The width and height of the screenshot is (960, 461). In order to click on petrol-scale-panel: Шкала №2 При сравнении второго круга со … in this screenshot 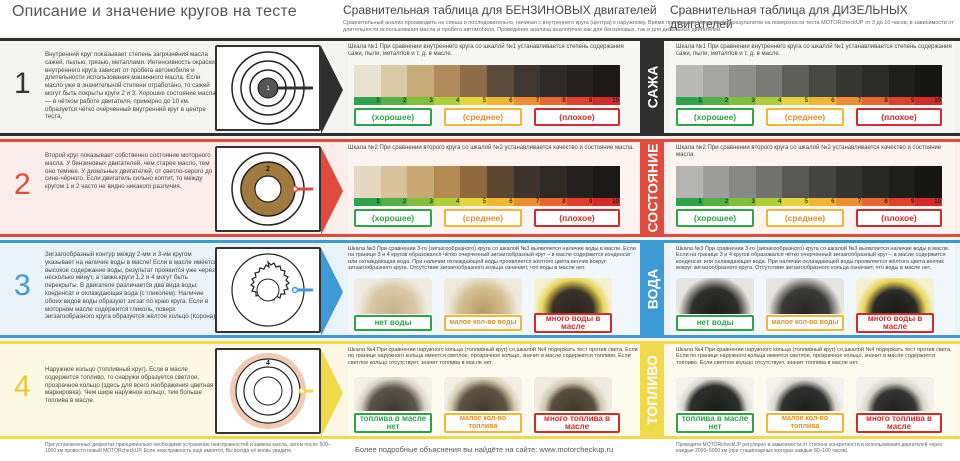, I will do `click(494, 188)`.